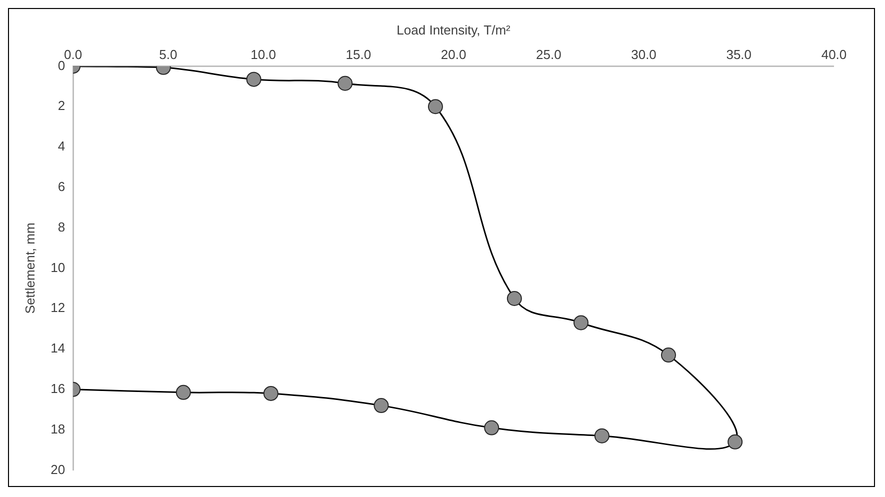 This screenshot has width=885, height=497. Describe the element at coordinates (62, 186) in the screenshot. I see `y-tick-label: 6` at that location.